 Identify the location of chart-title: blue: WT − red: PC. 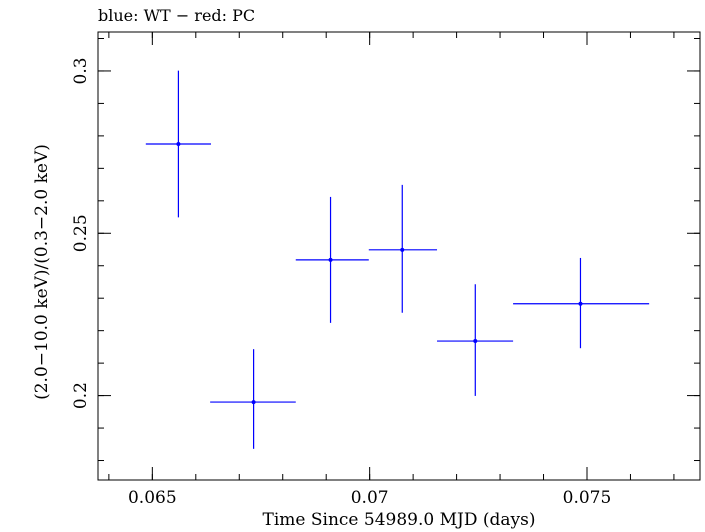
(177, 15).